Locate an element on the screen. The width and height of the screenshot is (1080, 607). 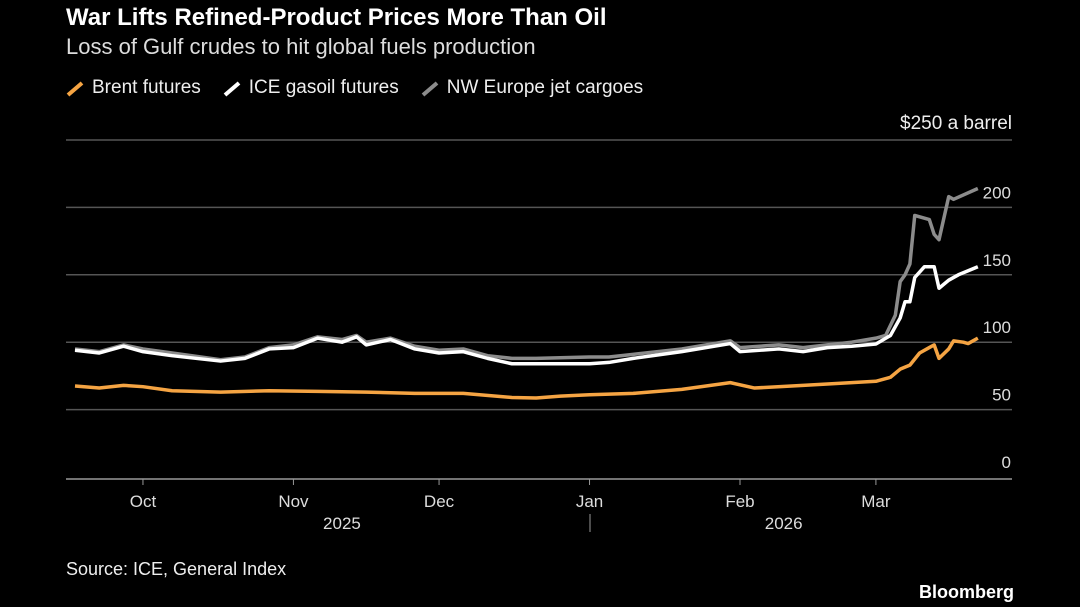
legend-label: NW Europe jet cargoes is located at coordinates (545, 87).